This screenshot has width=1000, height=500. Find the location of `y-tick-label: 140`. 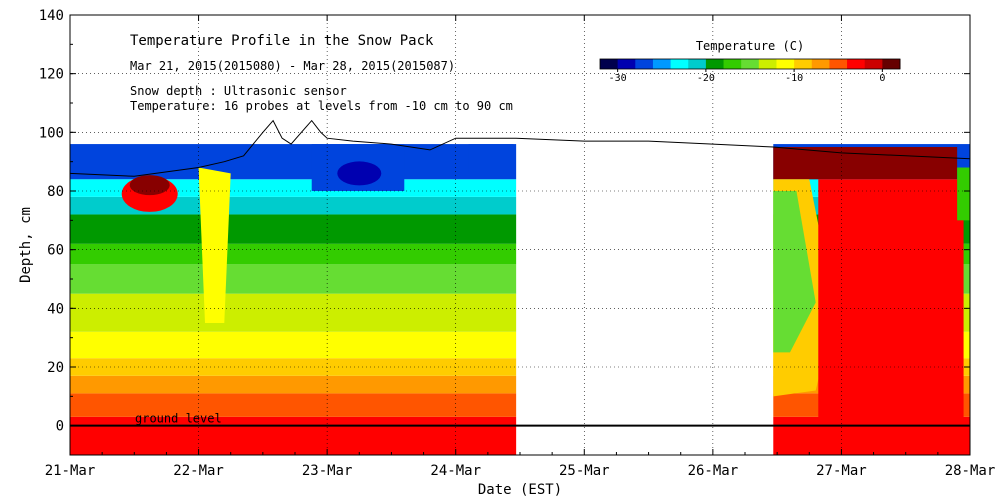

y-tick-label: 140 is located at coordinates (51, 16).